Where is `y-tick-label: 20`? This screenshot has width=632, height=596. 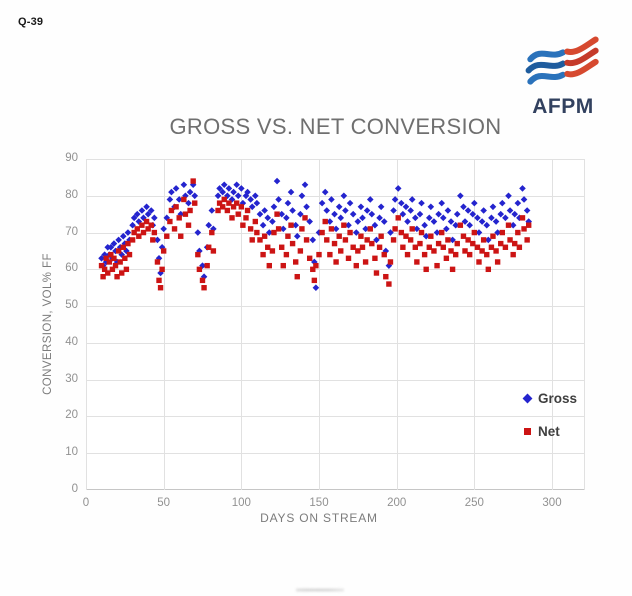 y-tick-label: 20 is located at coordinates (71, 415).